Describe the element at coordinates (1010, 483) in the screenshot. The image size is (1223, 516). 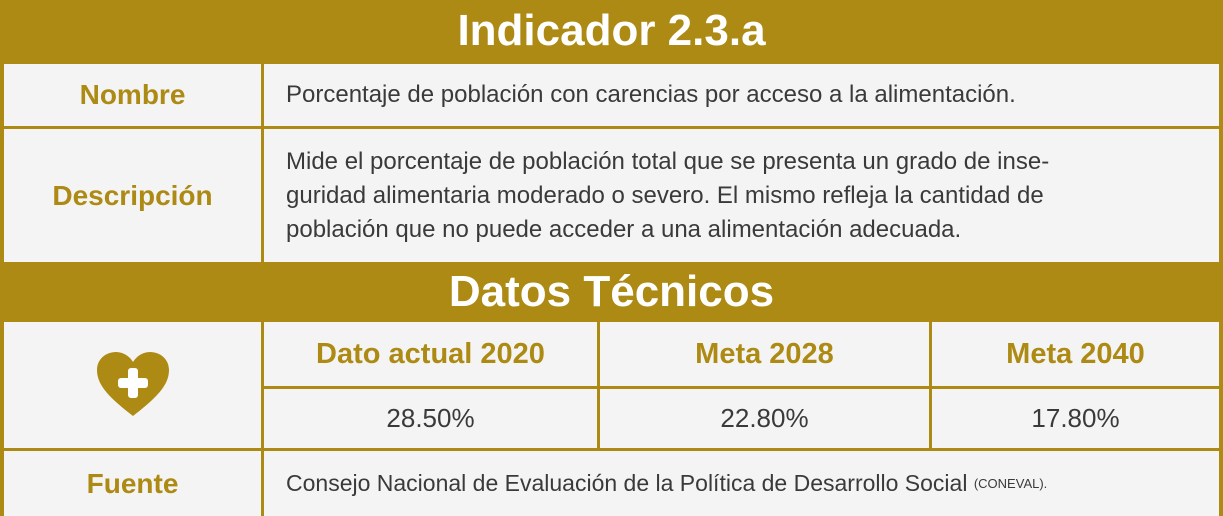
I see `fuente-note: (CONEVAL).` at that location.